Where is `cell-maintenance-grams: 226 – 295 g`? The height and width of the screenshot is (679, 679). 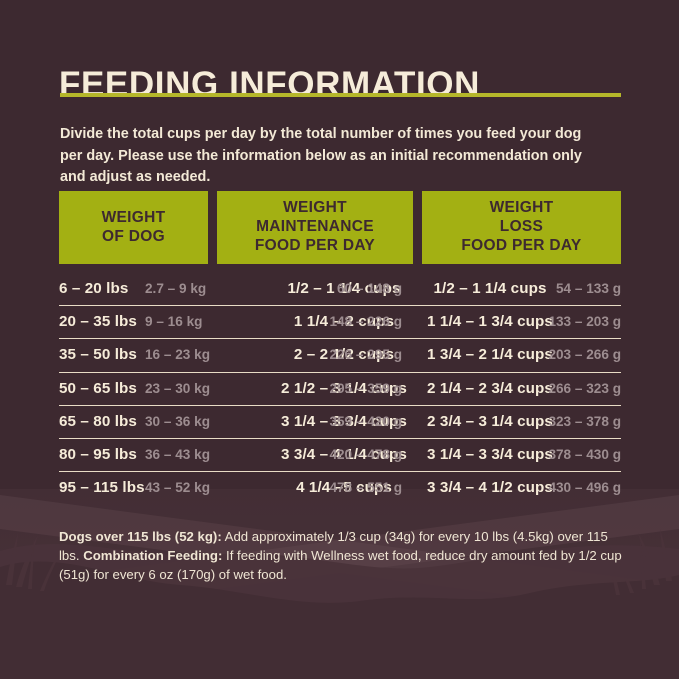 cell-maintenance-grams: 226 – 295 g is located at coordinates (365, 355).